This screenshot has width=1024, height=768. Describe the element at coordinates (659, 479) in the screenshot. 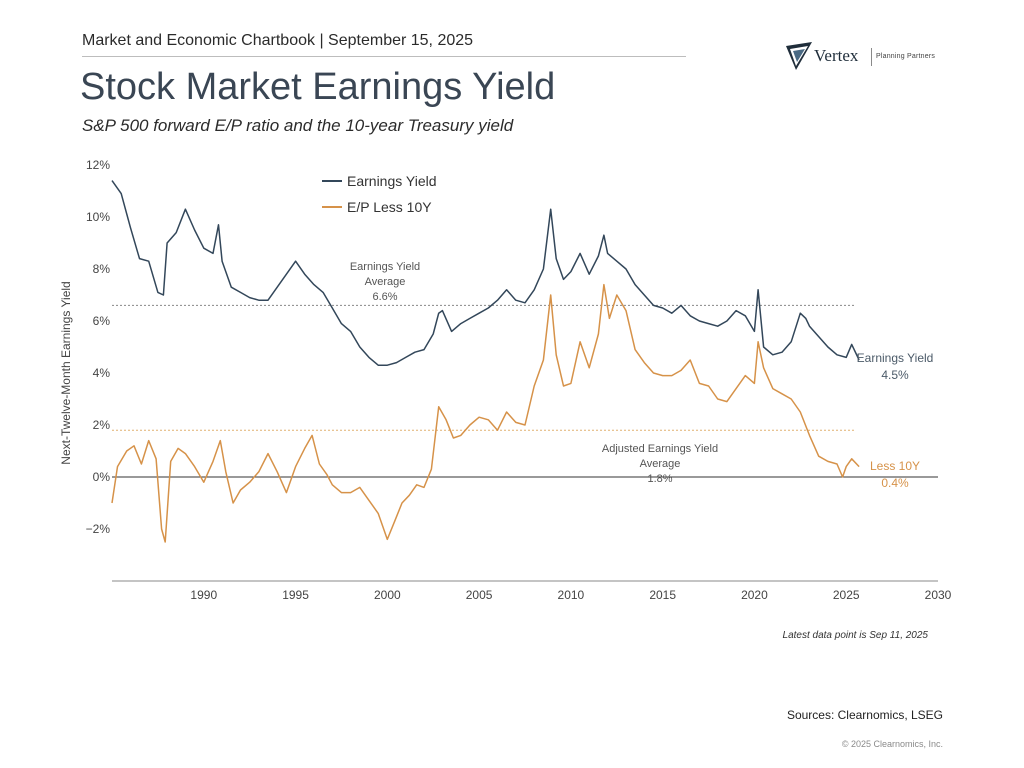

I see `average-label: 1.8%` at that location.